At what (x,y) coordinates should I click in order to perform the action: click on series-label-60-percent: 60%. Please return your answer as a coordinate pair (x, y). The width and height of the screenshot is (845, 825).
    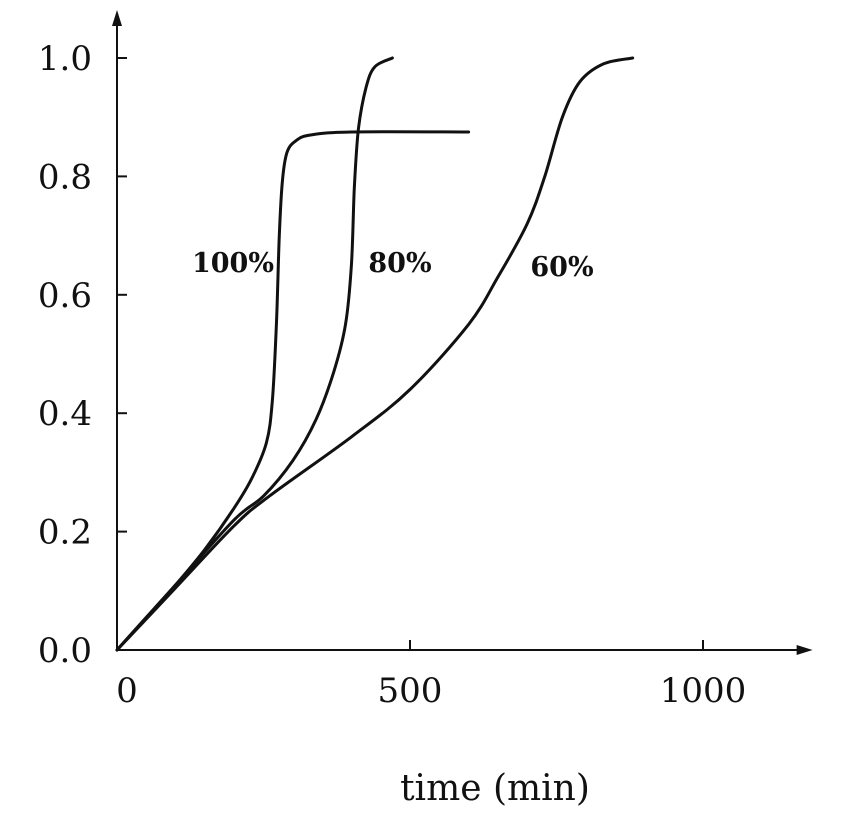
    Looking at the image, I should click on (561, 267).